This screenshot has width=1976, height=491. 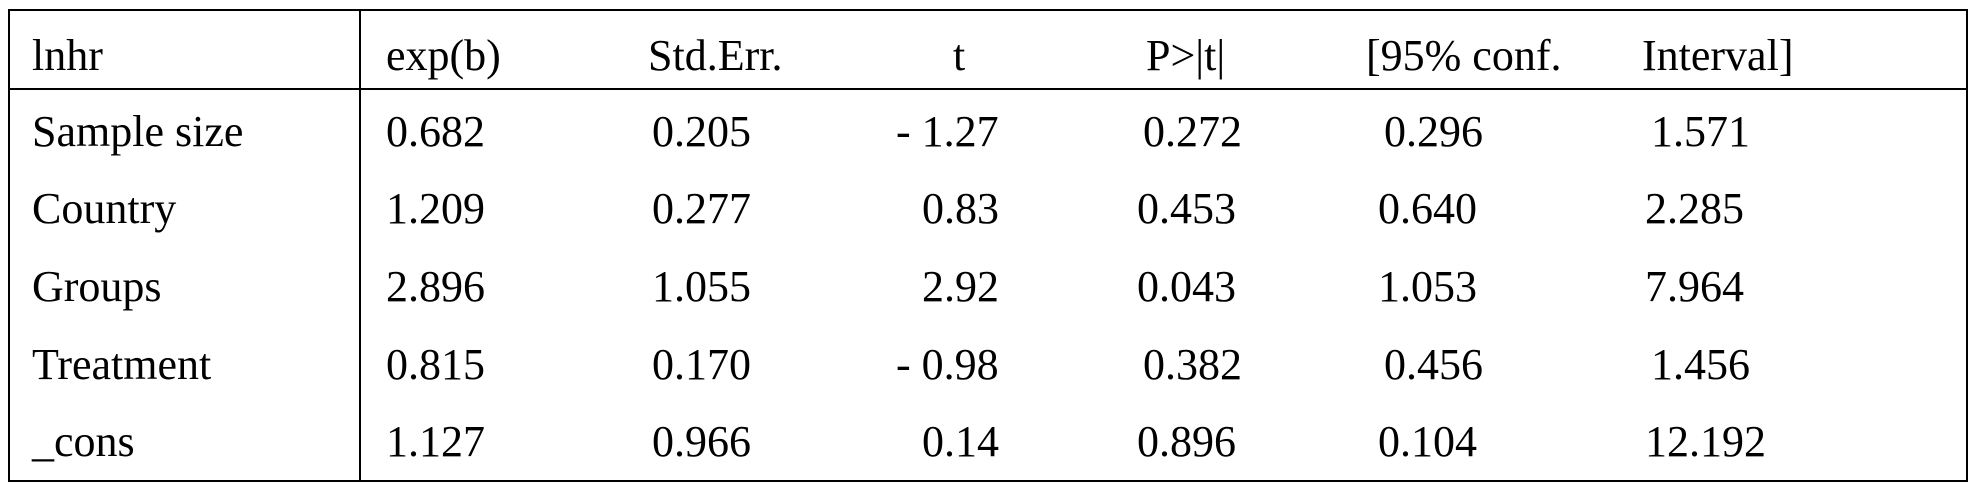 I want to click on table-cell: 2.285, so click(x=1694, y=208).